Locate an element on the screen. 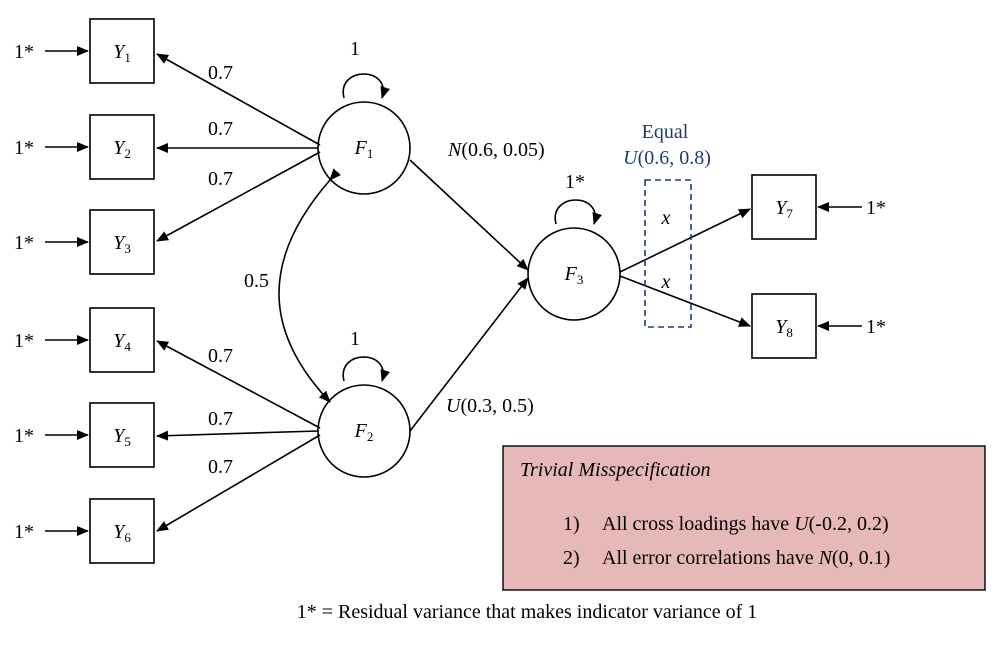 The image size is (1007, 647). svg-text: F3 is located at coordinates (574, 275).